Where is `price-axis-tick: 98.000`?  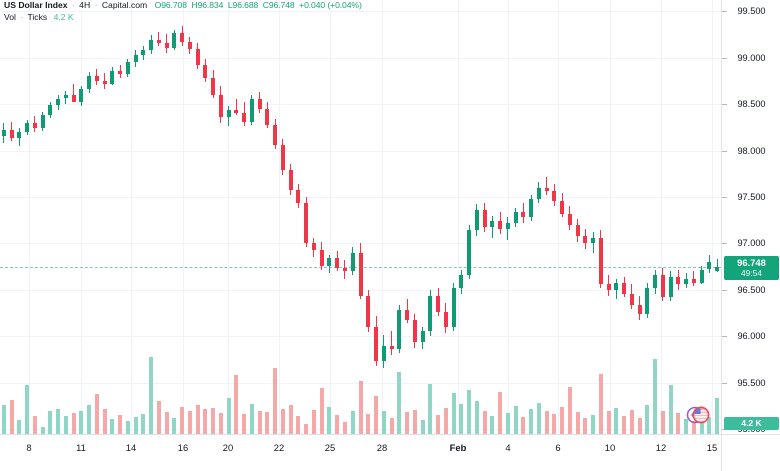 price-axis-tick: 98.000 is located at coordinates (751, 151).